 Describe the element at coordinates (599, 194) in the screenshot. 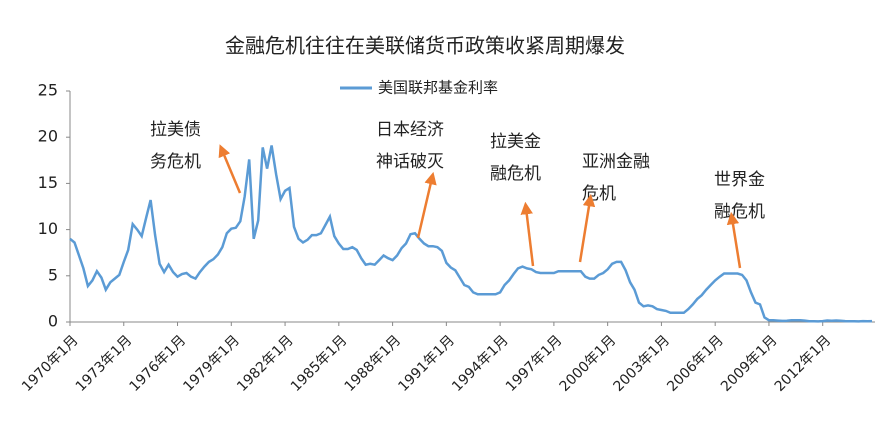

I see `annotation-text: 危机` at that location.